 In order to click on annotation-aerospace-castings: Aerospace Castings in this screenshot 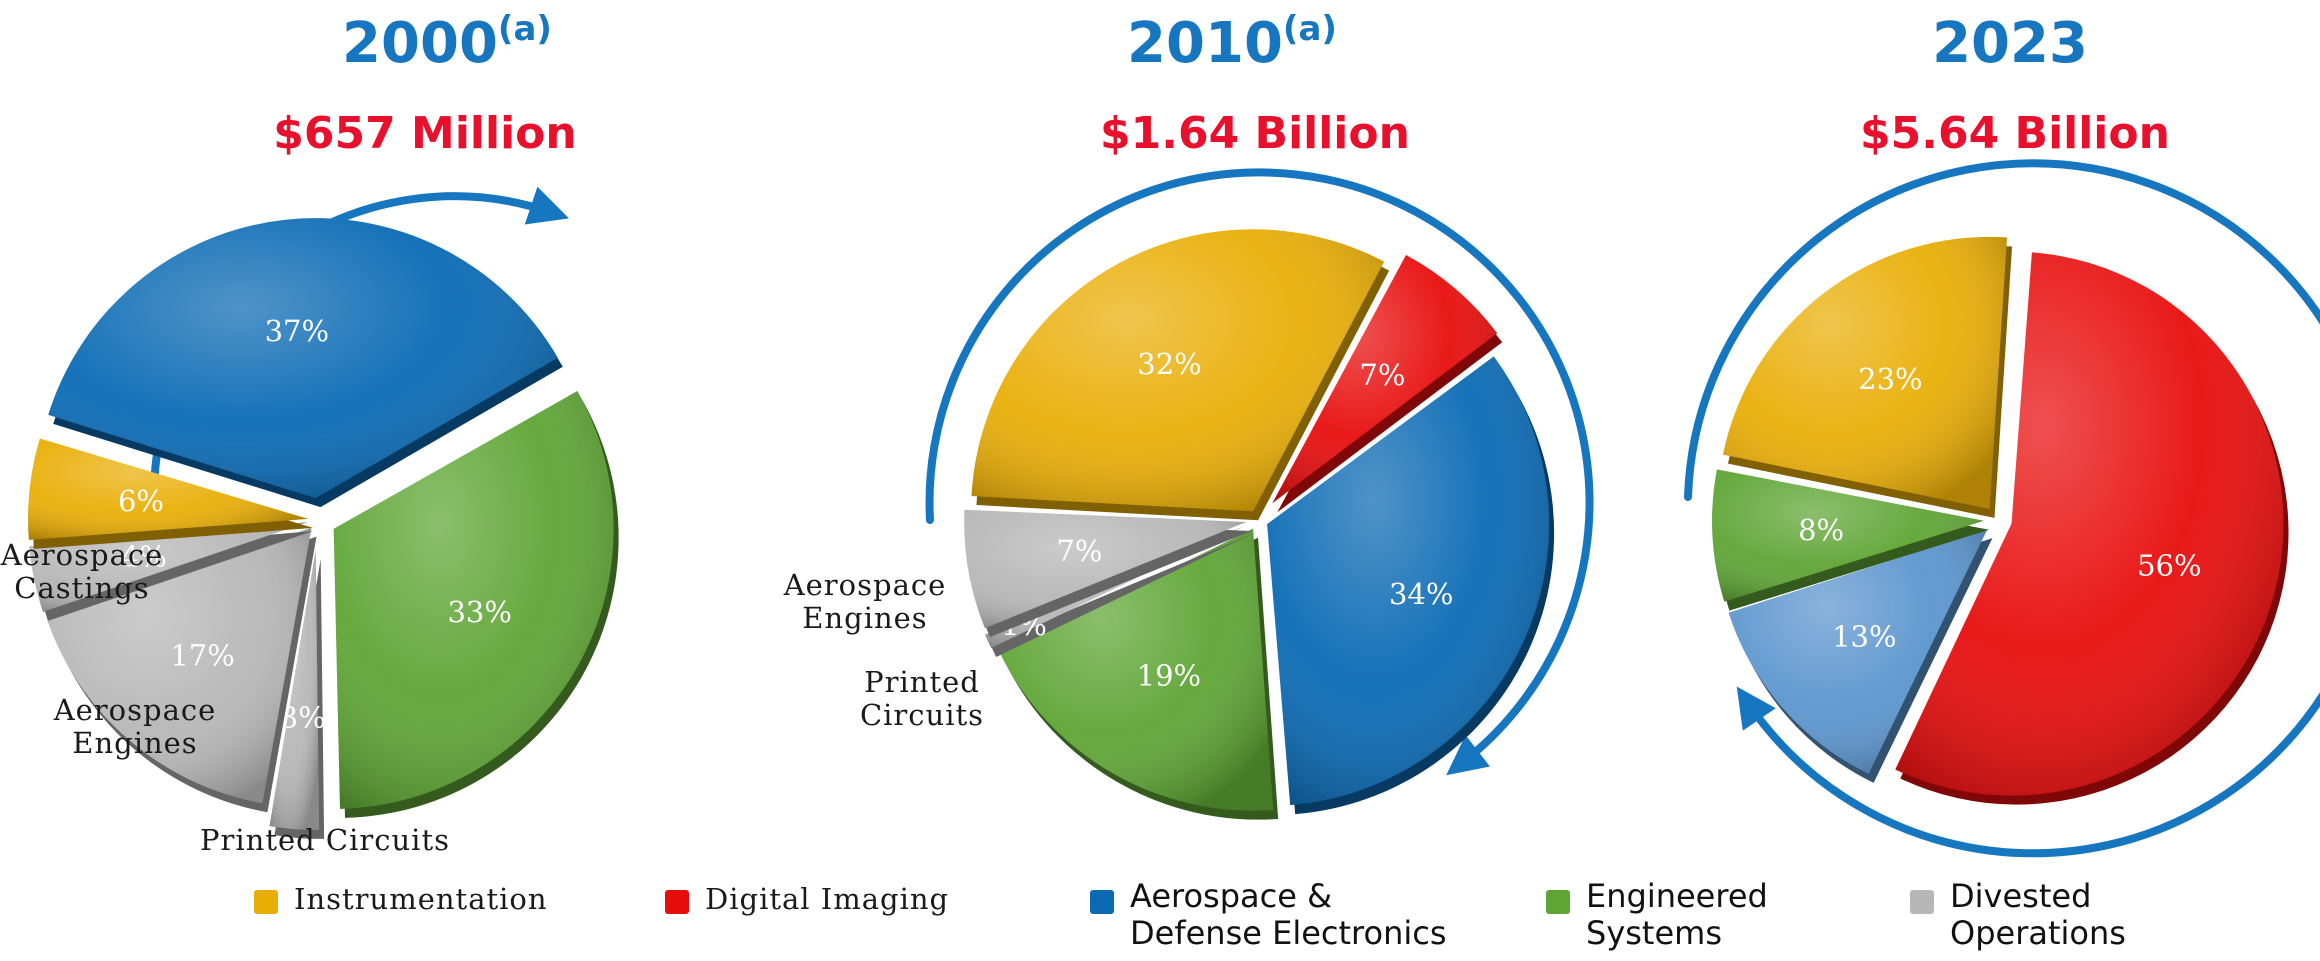, I will do `click(81, 571)`.